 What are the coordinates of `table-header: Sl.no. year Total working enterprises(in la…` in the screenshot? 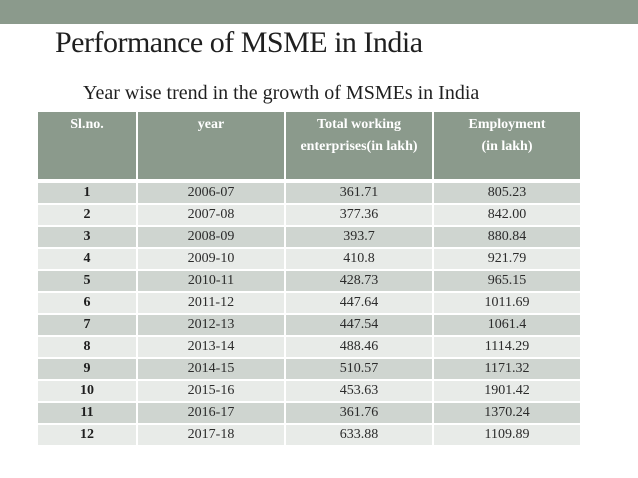 It's located at (309, 146).